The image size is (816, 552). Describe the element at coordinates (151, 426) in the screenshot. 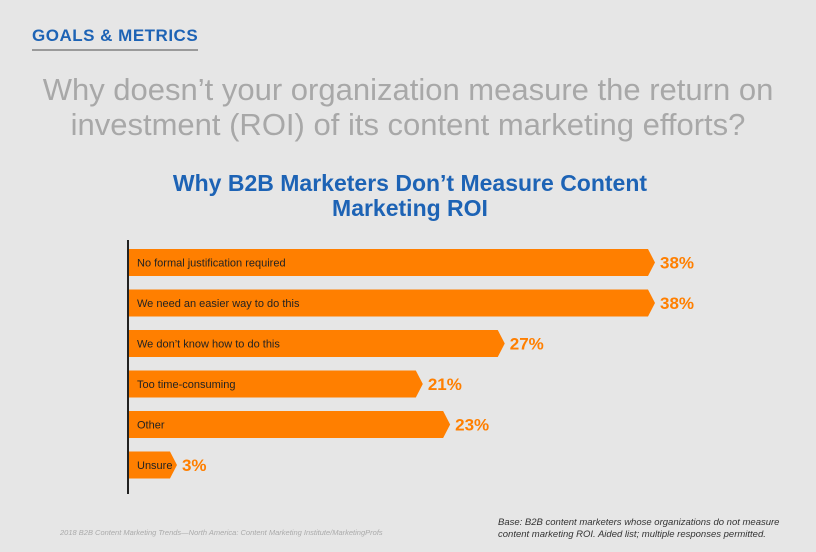

I see `category-label: Other` at that location.